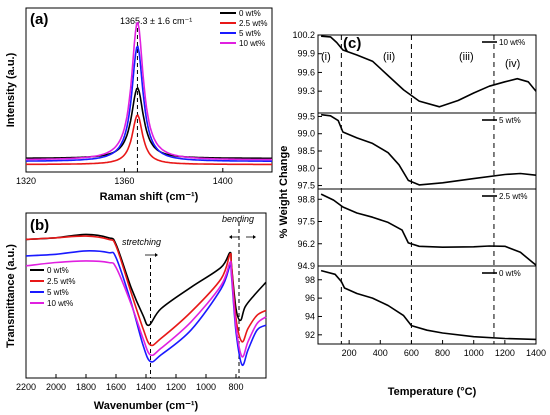  What do you see at coordinates (306, 199) in the screenshot?
I see `tick-label: 98.8` at bounding box center [306, 199].